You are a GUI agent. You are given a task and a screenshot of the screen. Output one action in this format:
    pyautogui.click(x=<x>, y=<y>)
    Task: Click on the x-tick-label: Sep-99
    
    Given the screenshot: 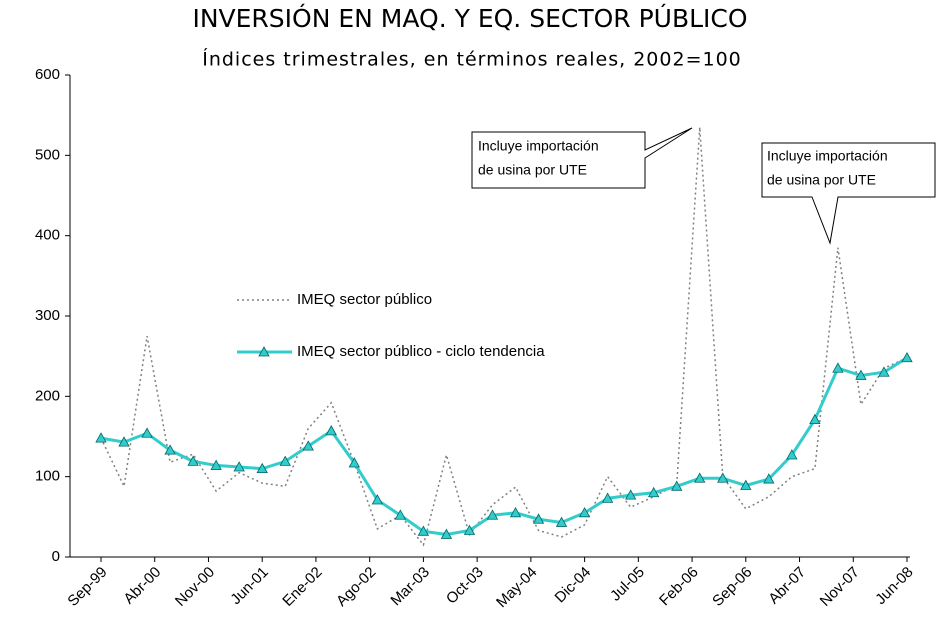 What is the action you would take?
    pyautogui.click(x=87, y=587)
    